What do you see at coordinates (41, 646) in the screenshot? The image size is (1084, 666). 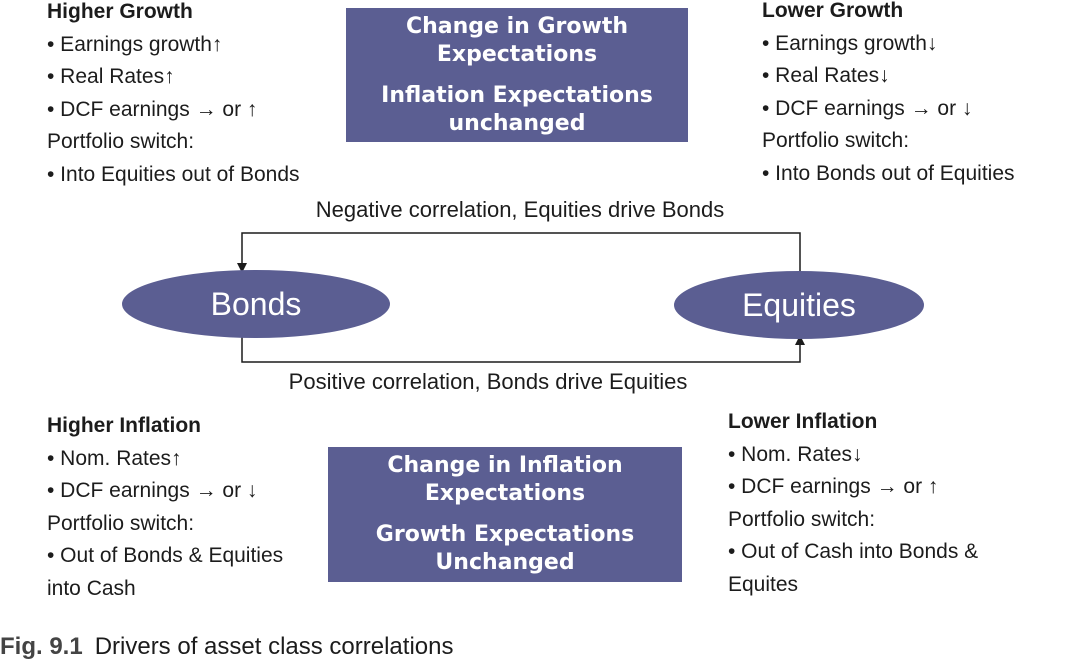 I see `figure-label: Fig. 9.1` at bounding box center [41, 646].